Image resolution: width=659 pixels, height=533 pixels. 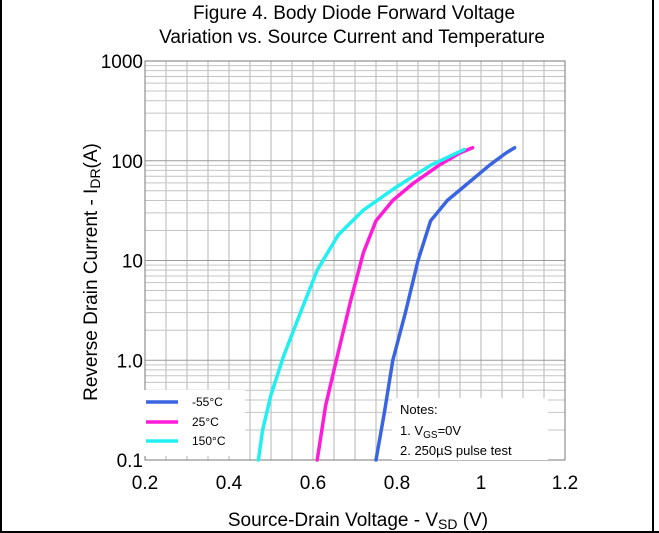 I want to click on x-tick-label: 0.8, so click(x=397, y=483).